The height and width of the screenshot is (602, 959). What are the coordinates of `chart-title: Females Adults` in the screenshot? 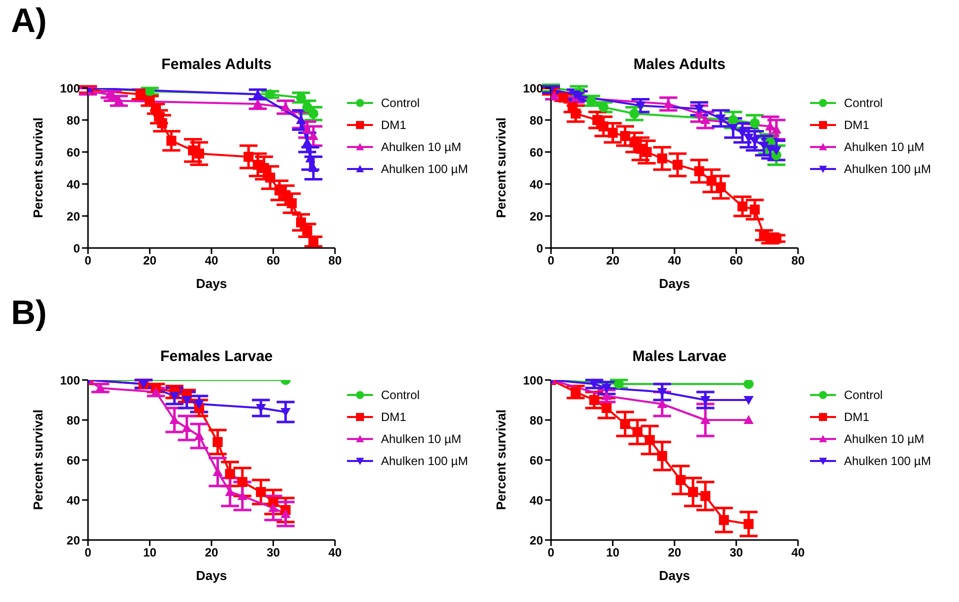 It's located at (216, 64).